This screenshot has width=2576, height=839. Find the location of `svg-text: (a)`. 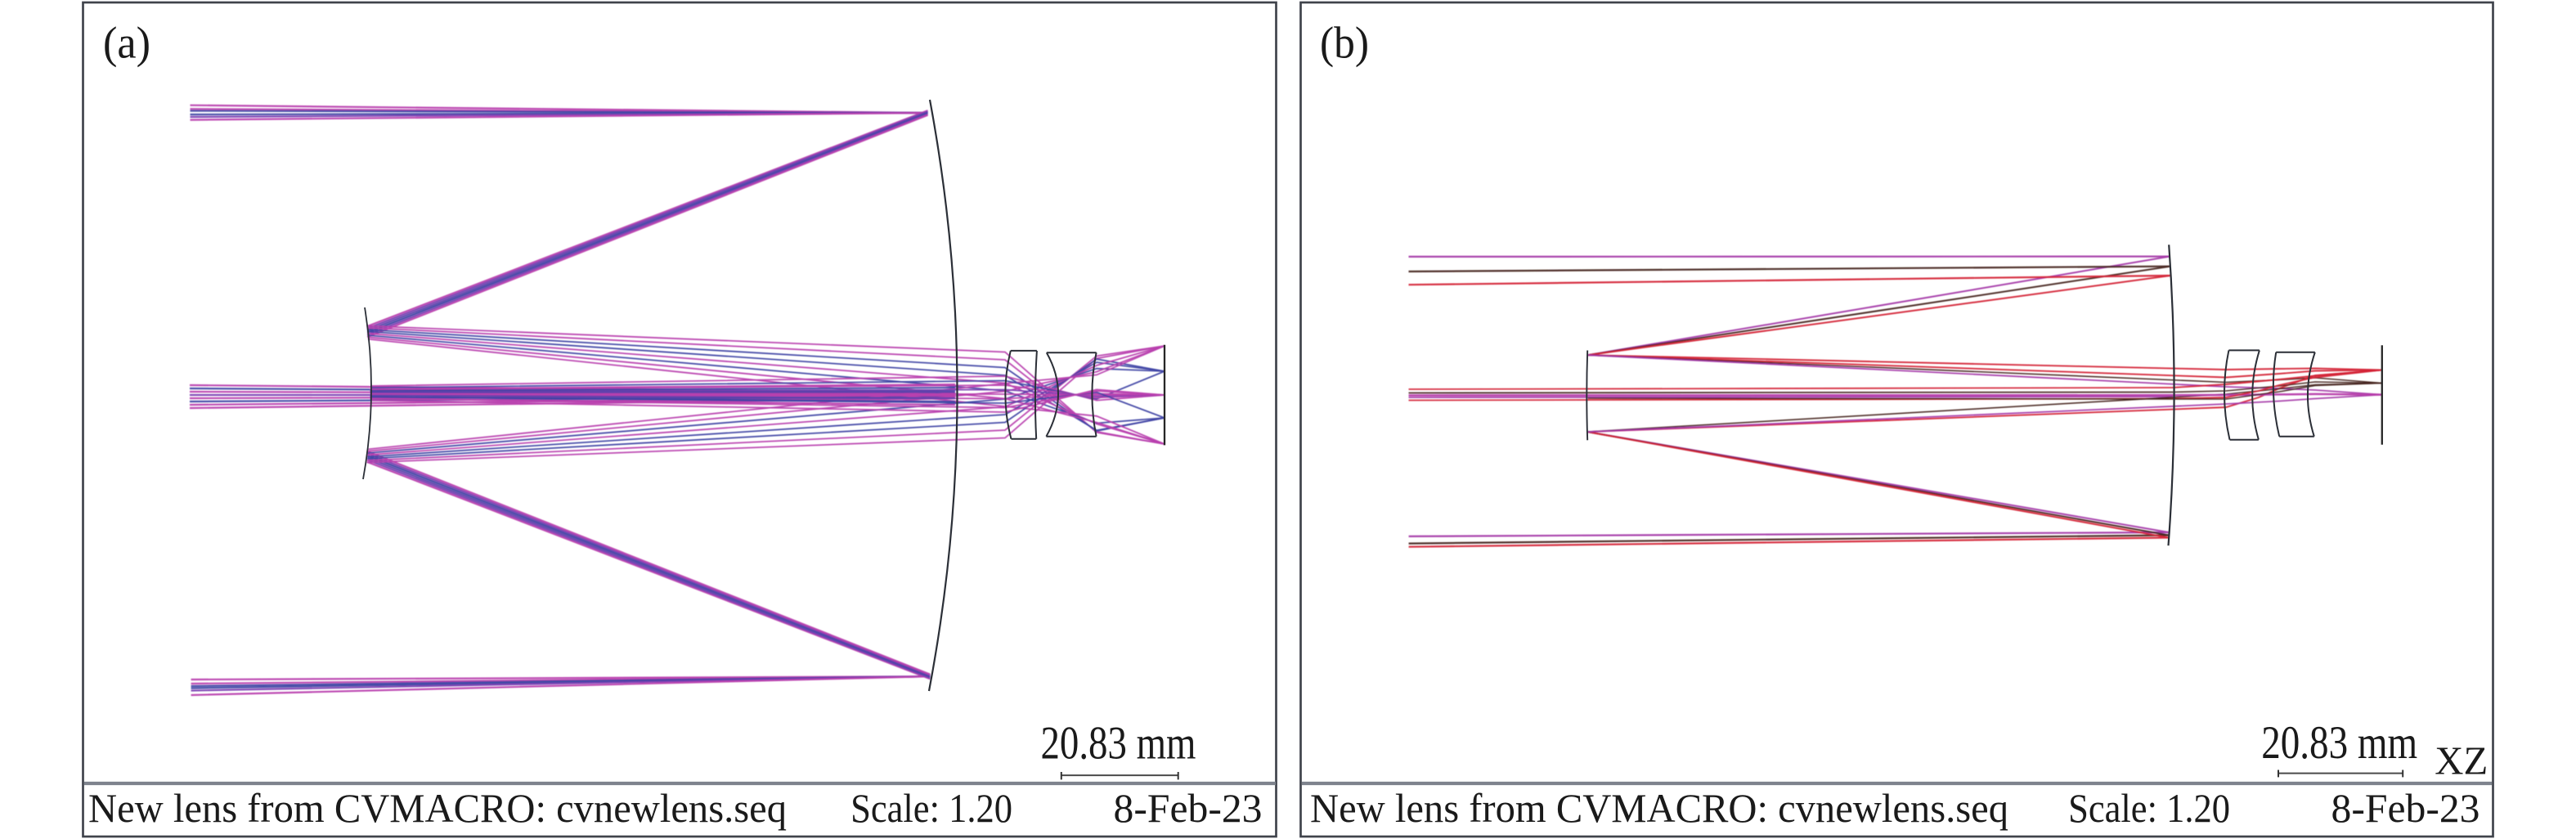

svg-text: (a) is located at coordinates (127, 42).